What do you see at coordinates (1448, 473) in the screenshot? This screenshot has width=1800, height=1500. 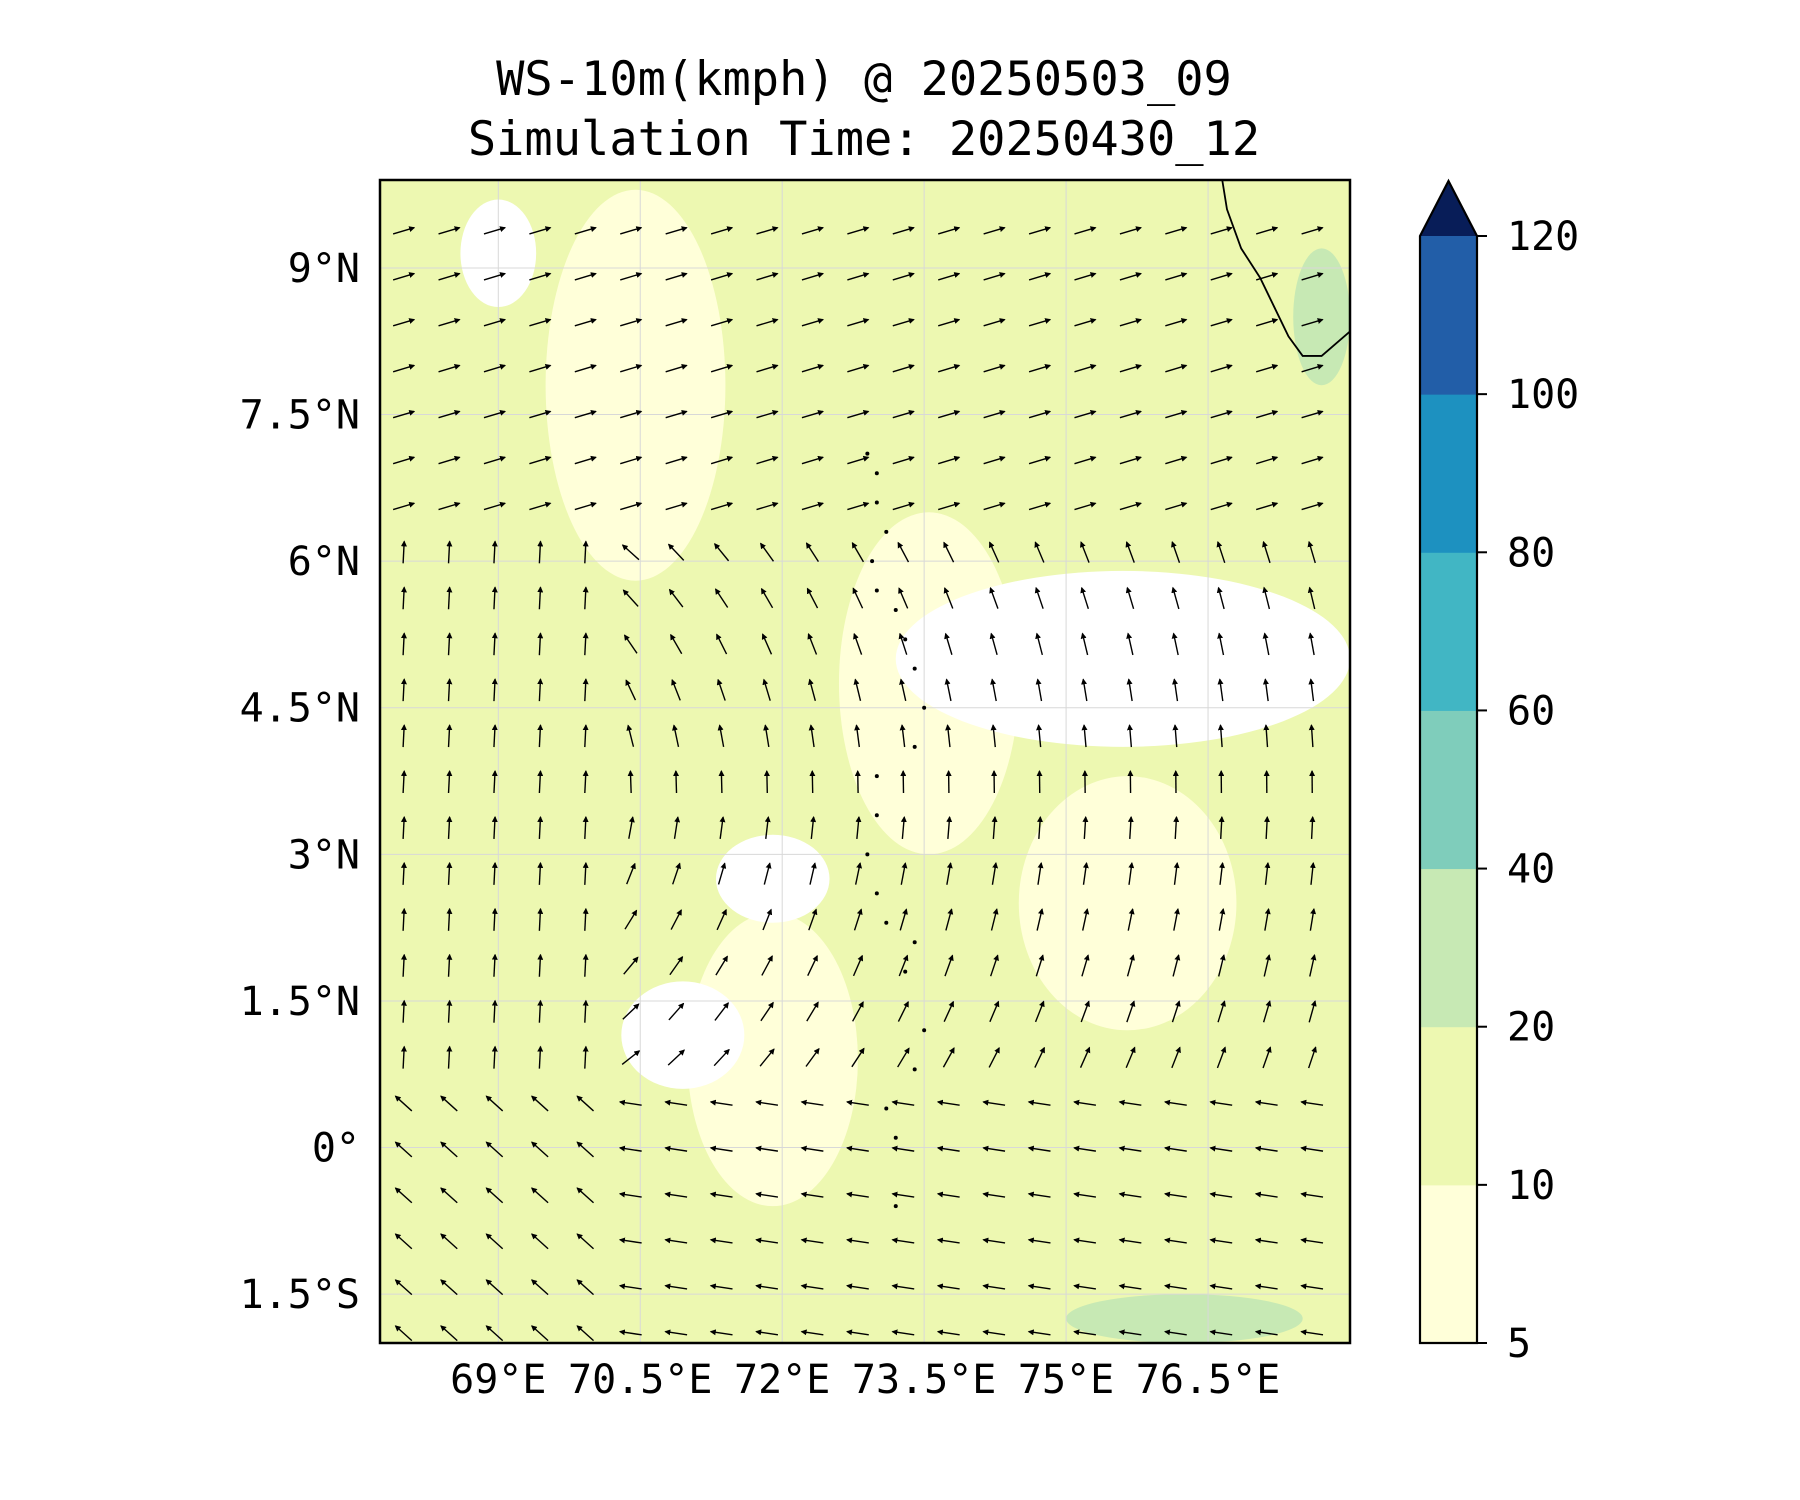 I see `colorbar-segment` at bounding box center [1448, 473].